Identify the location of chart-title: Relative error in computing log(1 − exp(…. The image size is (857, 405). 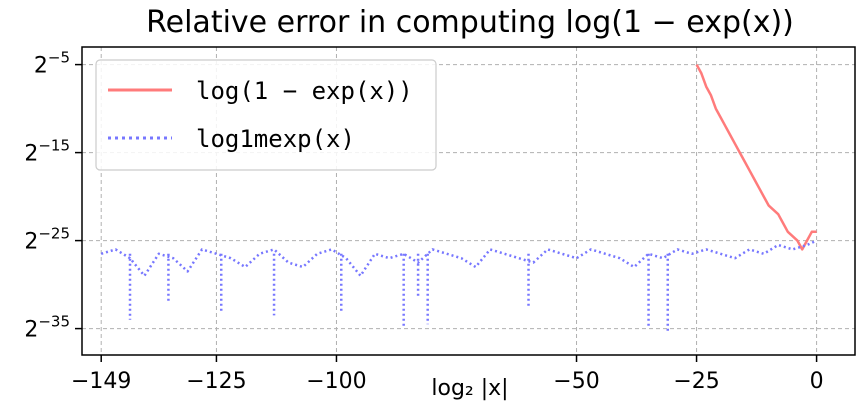
(470, 22).